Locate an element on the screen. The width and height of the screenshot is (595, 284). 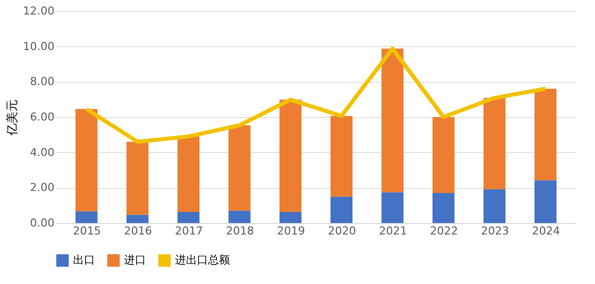
x-tick-label: 2020 is located at coordinates (342, 231).